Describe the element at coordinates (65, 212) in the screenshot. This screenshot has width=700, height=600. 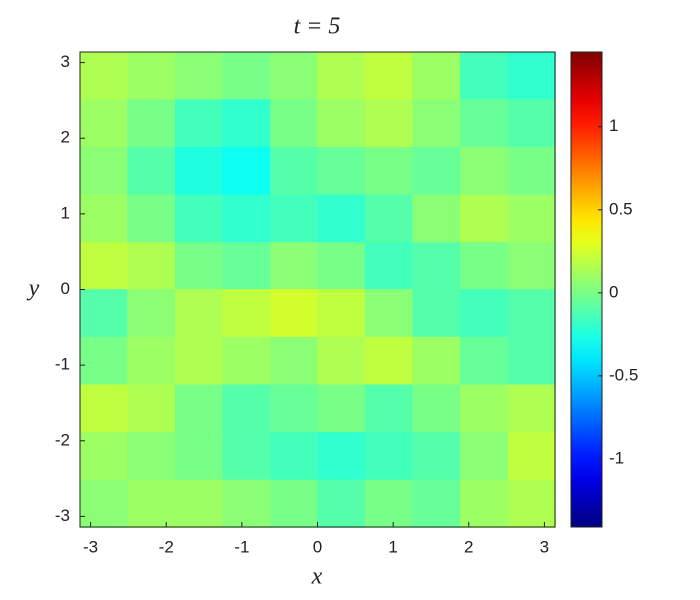
I see `y-tick-label: 1` at that location.